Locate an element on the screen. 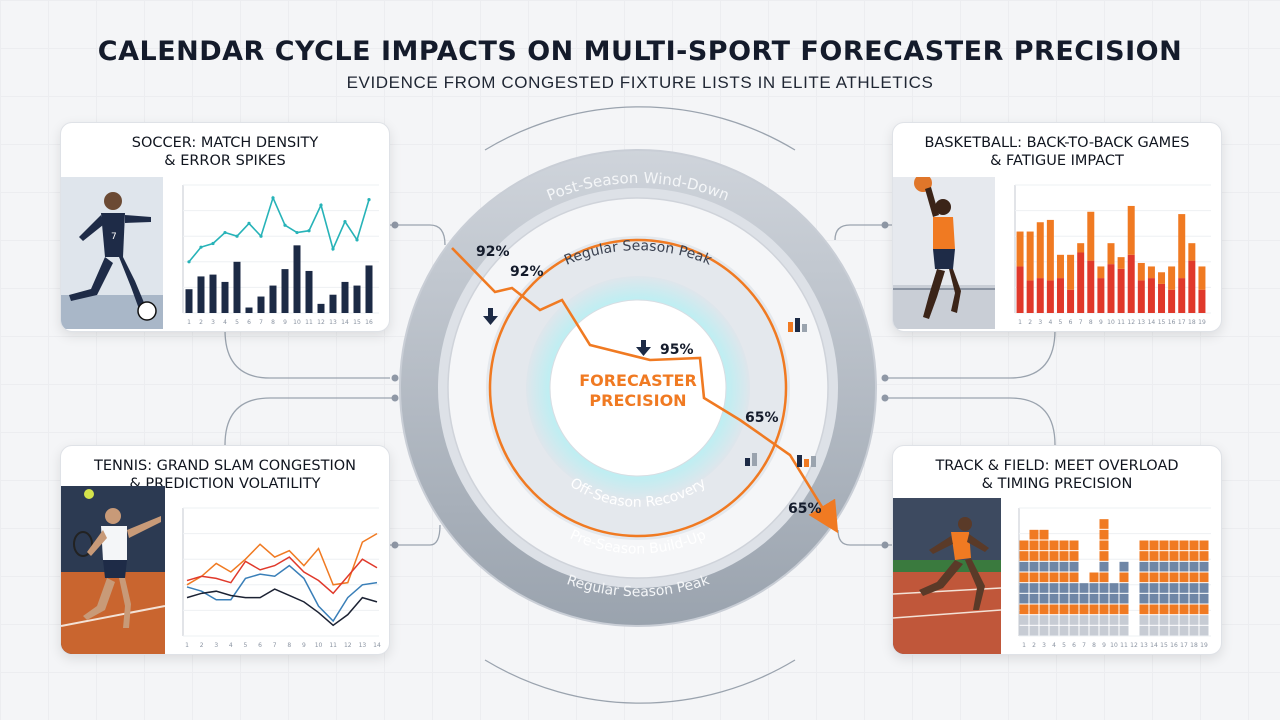  mini-bars-icon is located at coordinates (797, 325).